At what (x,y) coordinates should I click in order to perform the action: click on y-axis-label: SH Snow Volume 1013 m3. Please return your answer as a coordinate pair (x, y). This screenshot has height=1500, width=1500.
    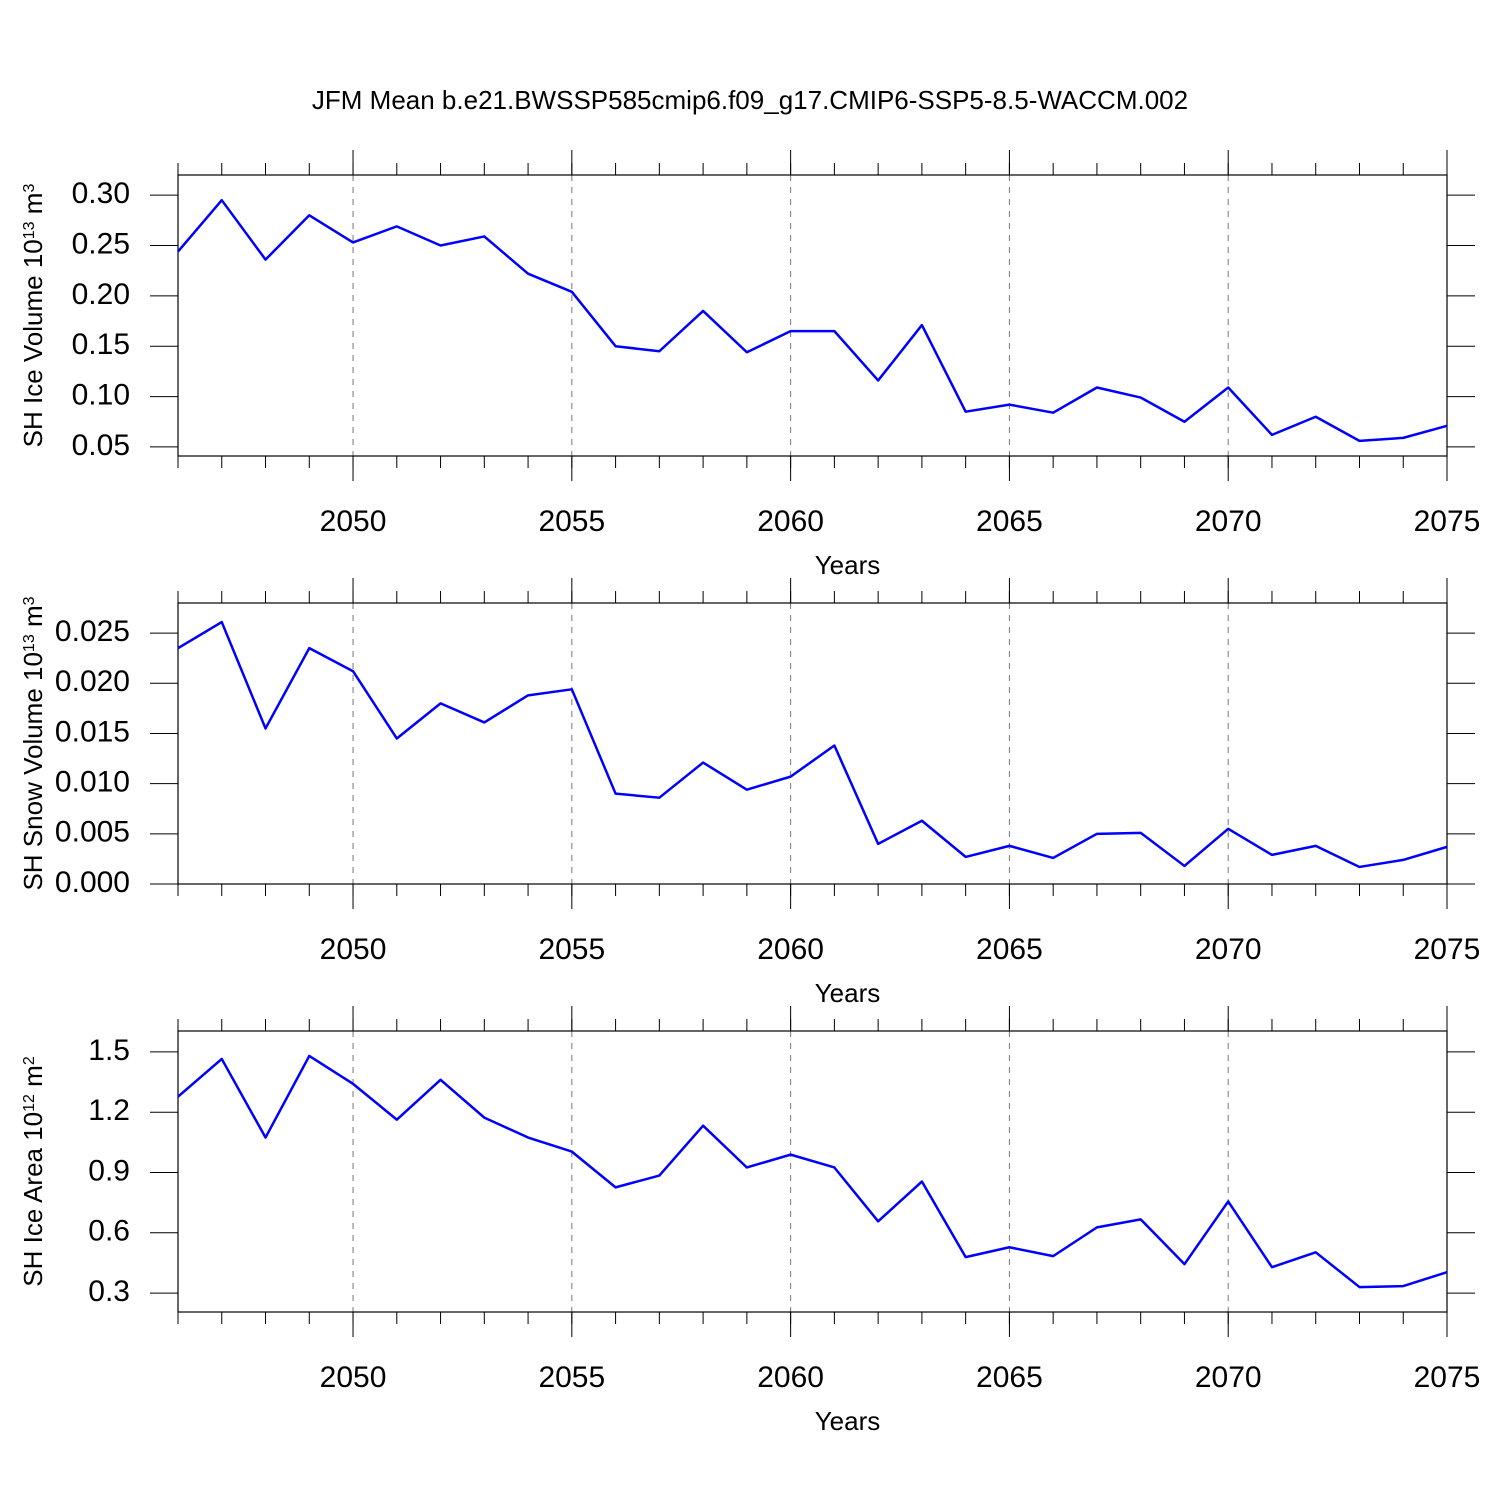
    Looking at the image, I should click on (33, 743).